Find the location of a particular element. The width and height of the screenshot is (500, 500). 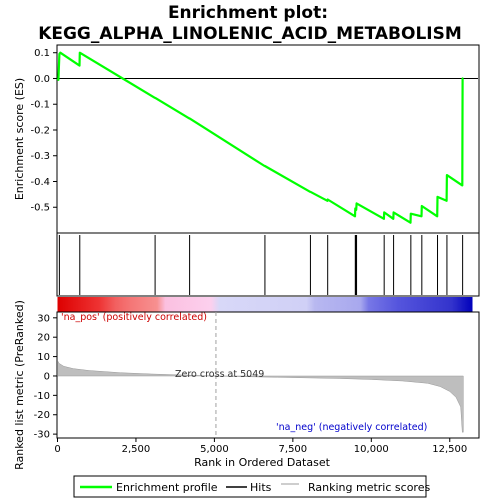

metric-y-ticks: 30 20 10 0 -10 -20 -30 is located at coordinates (45, 376).